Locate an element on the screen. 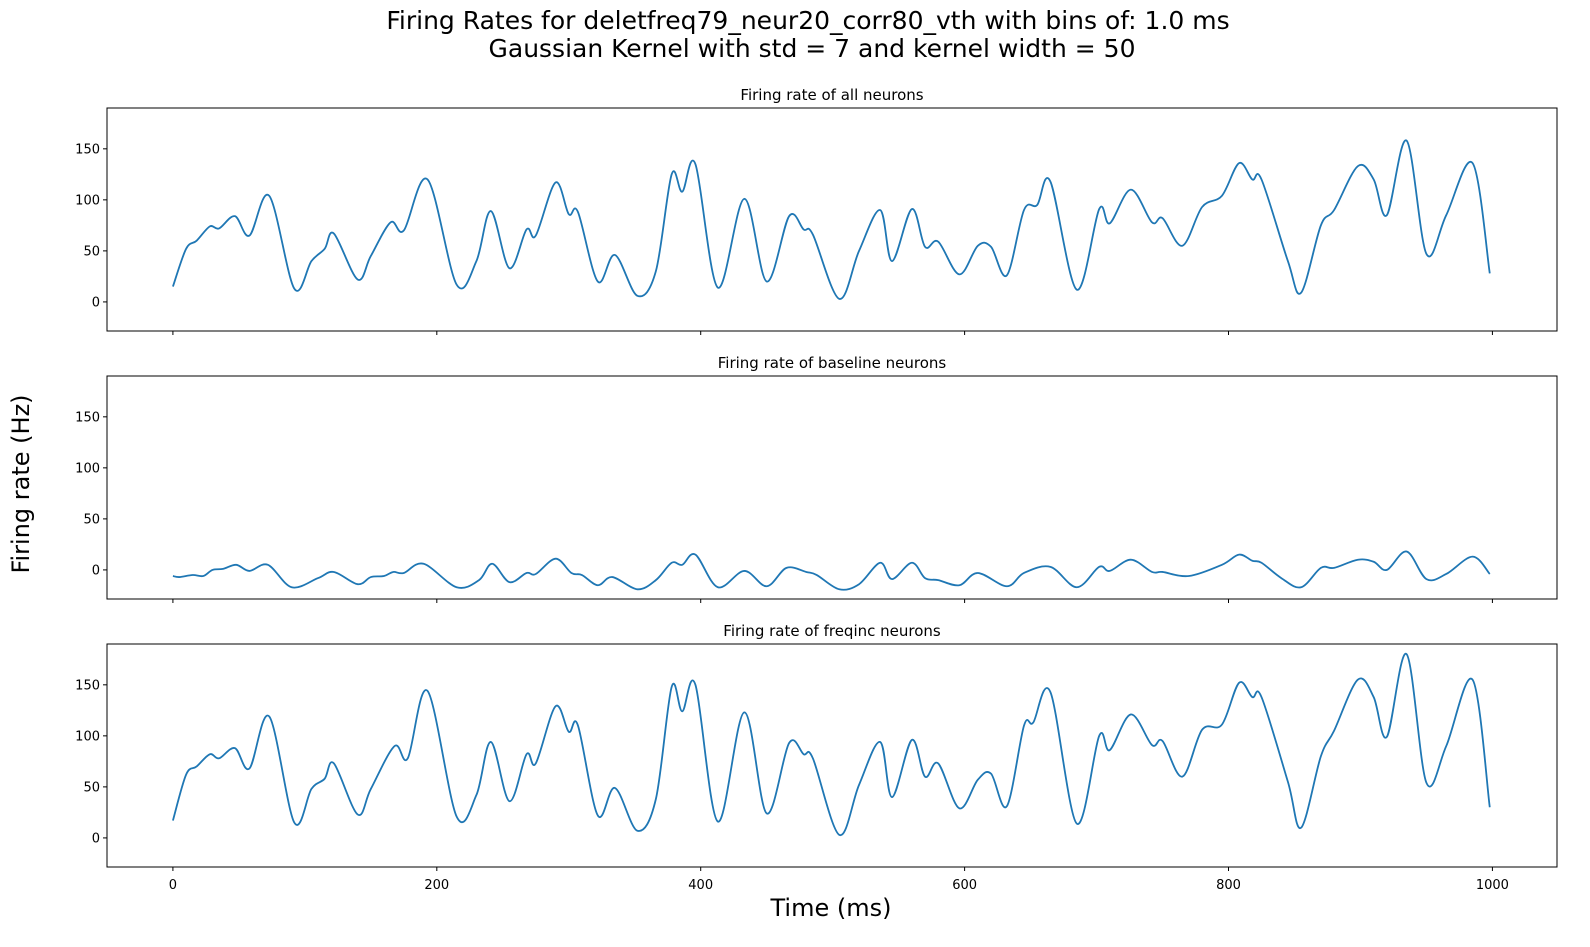 The image size is (1590, 947). x-tick-label: 600 is located at coordinates (964, 885).